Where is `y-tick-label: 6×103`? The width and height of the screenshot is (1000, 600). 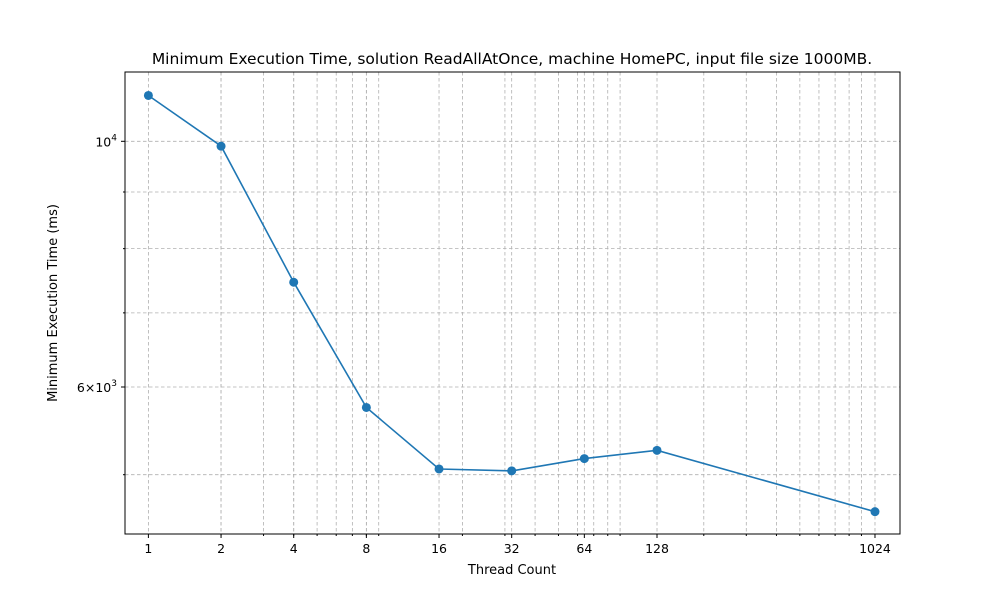
y-tick-label: 6×103 is located at coordinates (97, 387).